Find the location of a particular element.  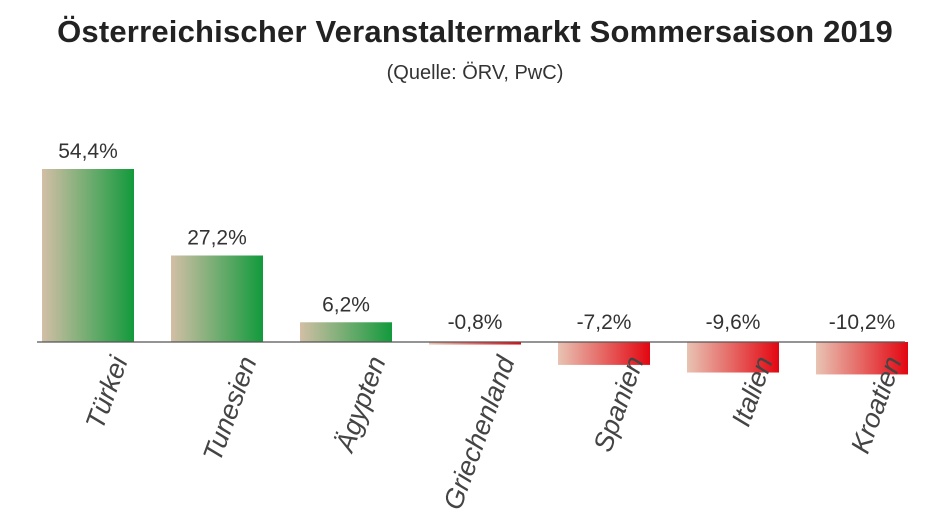

bar-kroatien is located at coordinates (862, 358).